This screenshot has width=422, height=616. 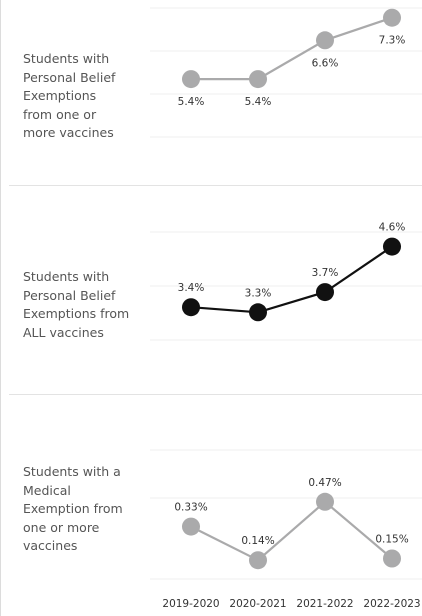 What do you see at coordinates (258, 604) in the screenshot?
I see `x-tick-label: 2020-2021` at bounding box center [258, 604].